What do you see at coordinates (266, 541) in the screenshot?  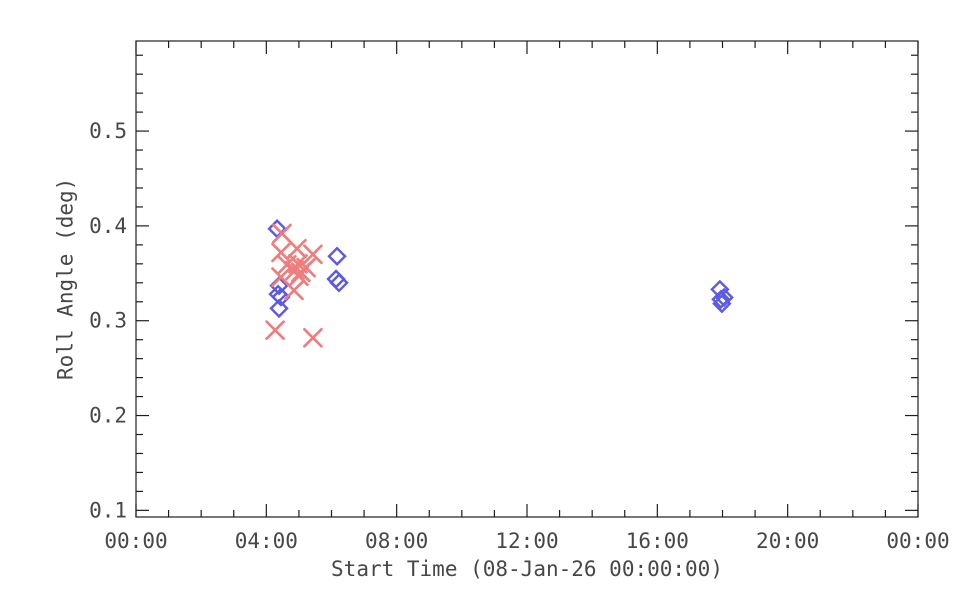 I see `x-tick-label: 04:00` at bounding box center [266, 541].